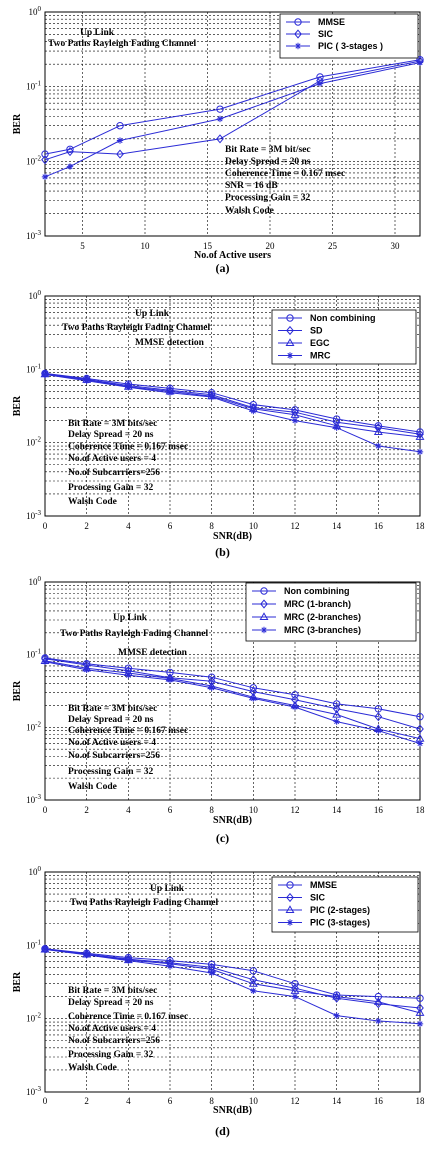  What do you see at coordinates (128, 810) in the screenshot?
I see `x-tick-label: 4` at bounding box center [128, 810].